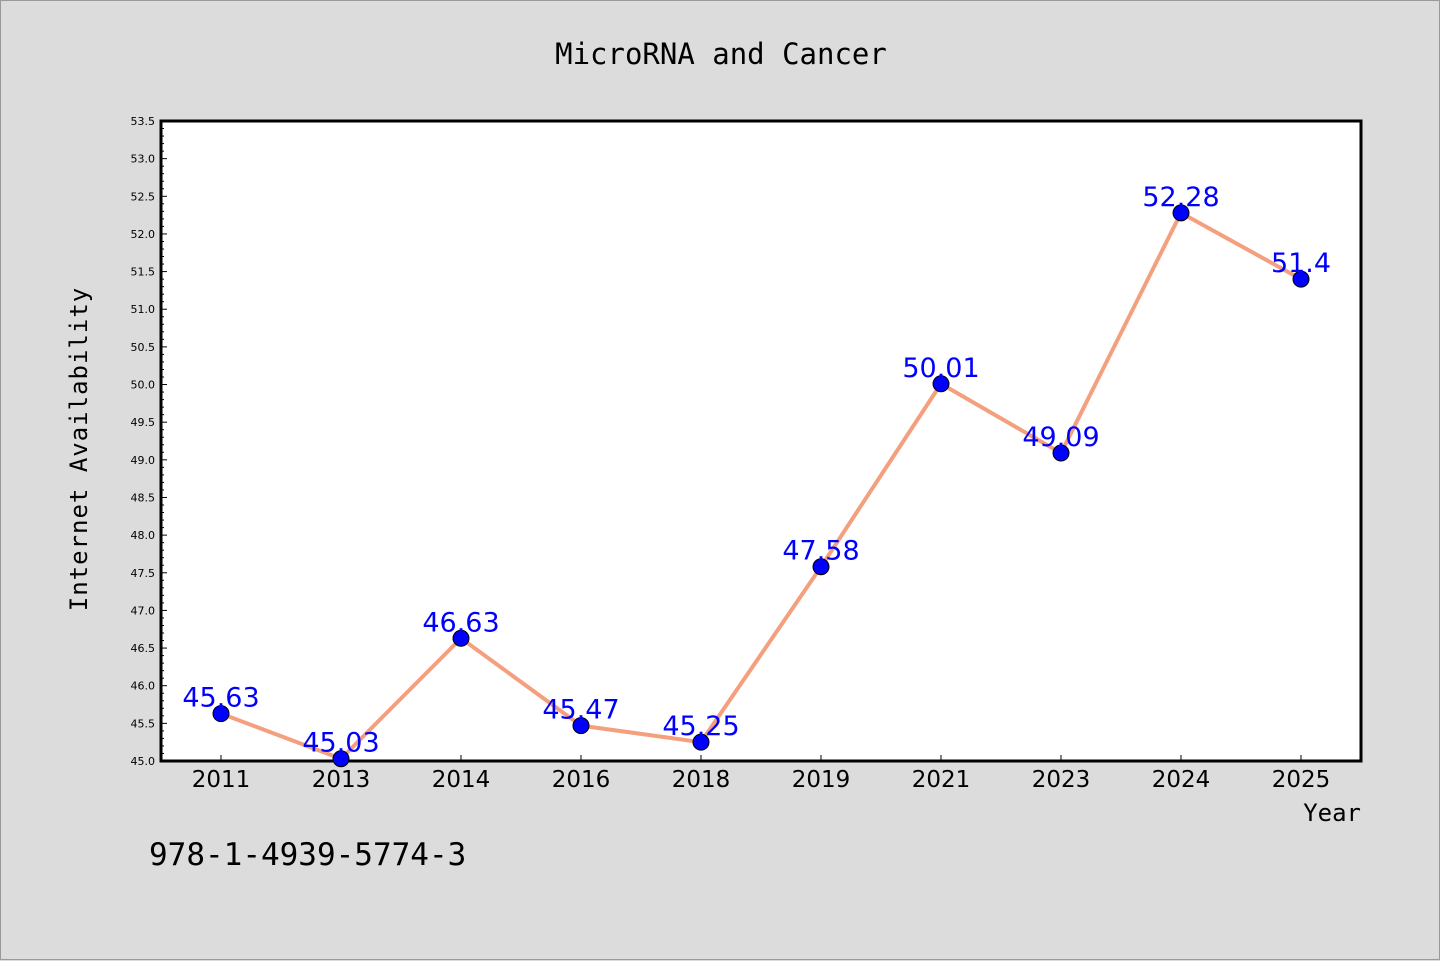  What do you see at coordinates (340, 743) in the screenshot?
I see `data-label: 45.03` at bounding box center [340, 743].